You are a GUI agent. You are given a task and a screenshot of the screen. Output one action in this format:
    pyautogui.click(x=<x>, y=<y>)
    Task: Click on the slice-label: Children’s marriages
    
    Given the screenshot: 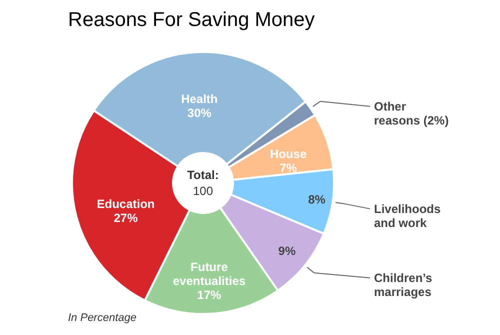 What is the action you would take?
    pyautogui.click(x=403, y=284)
    